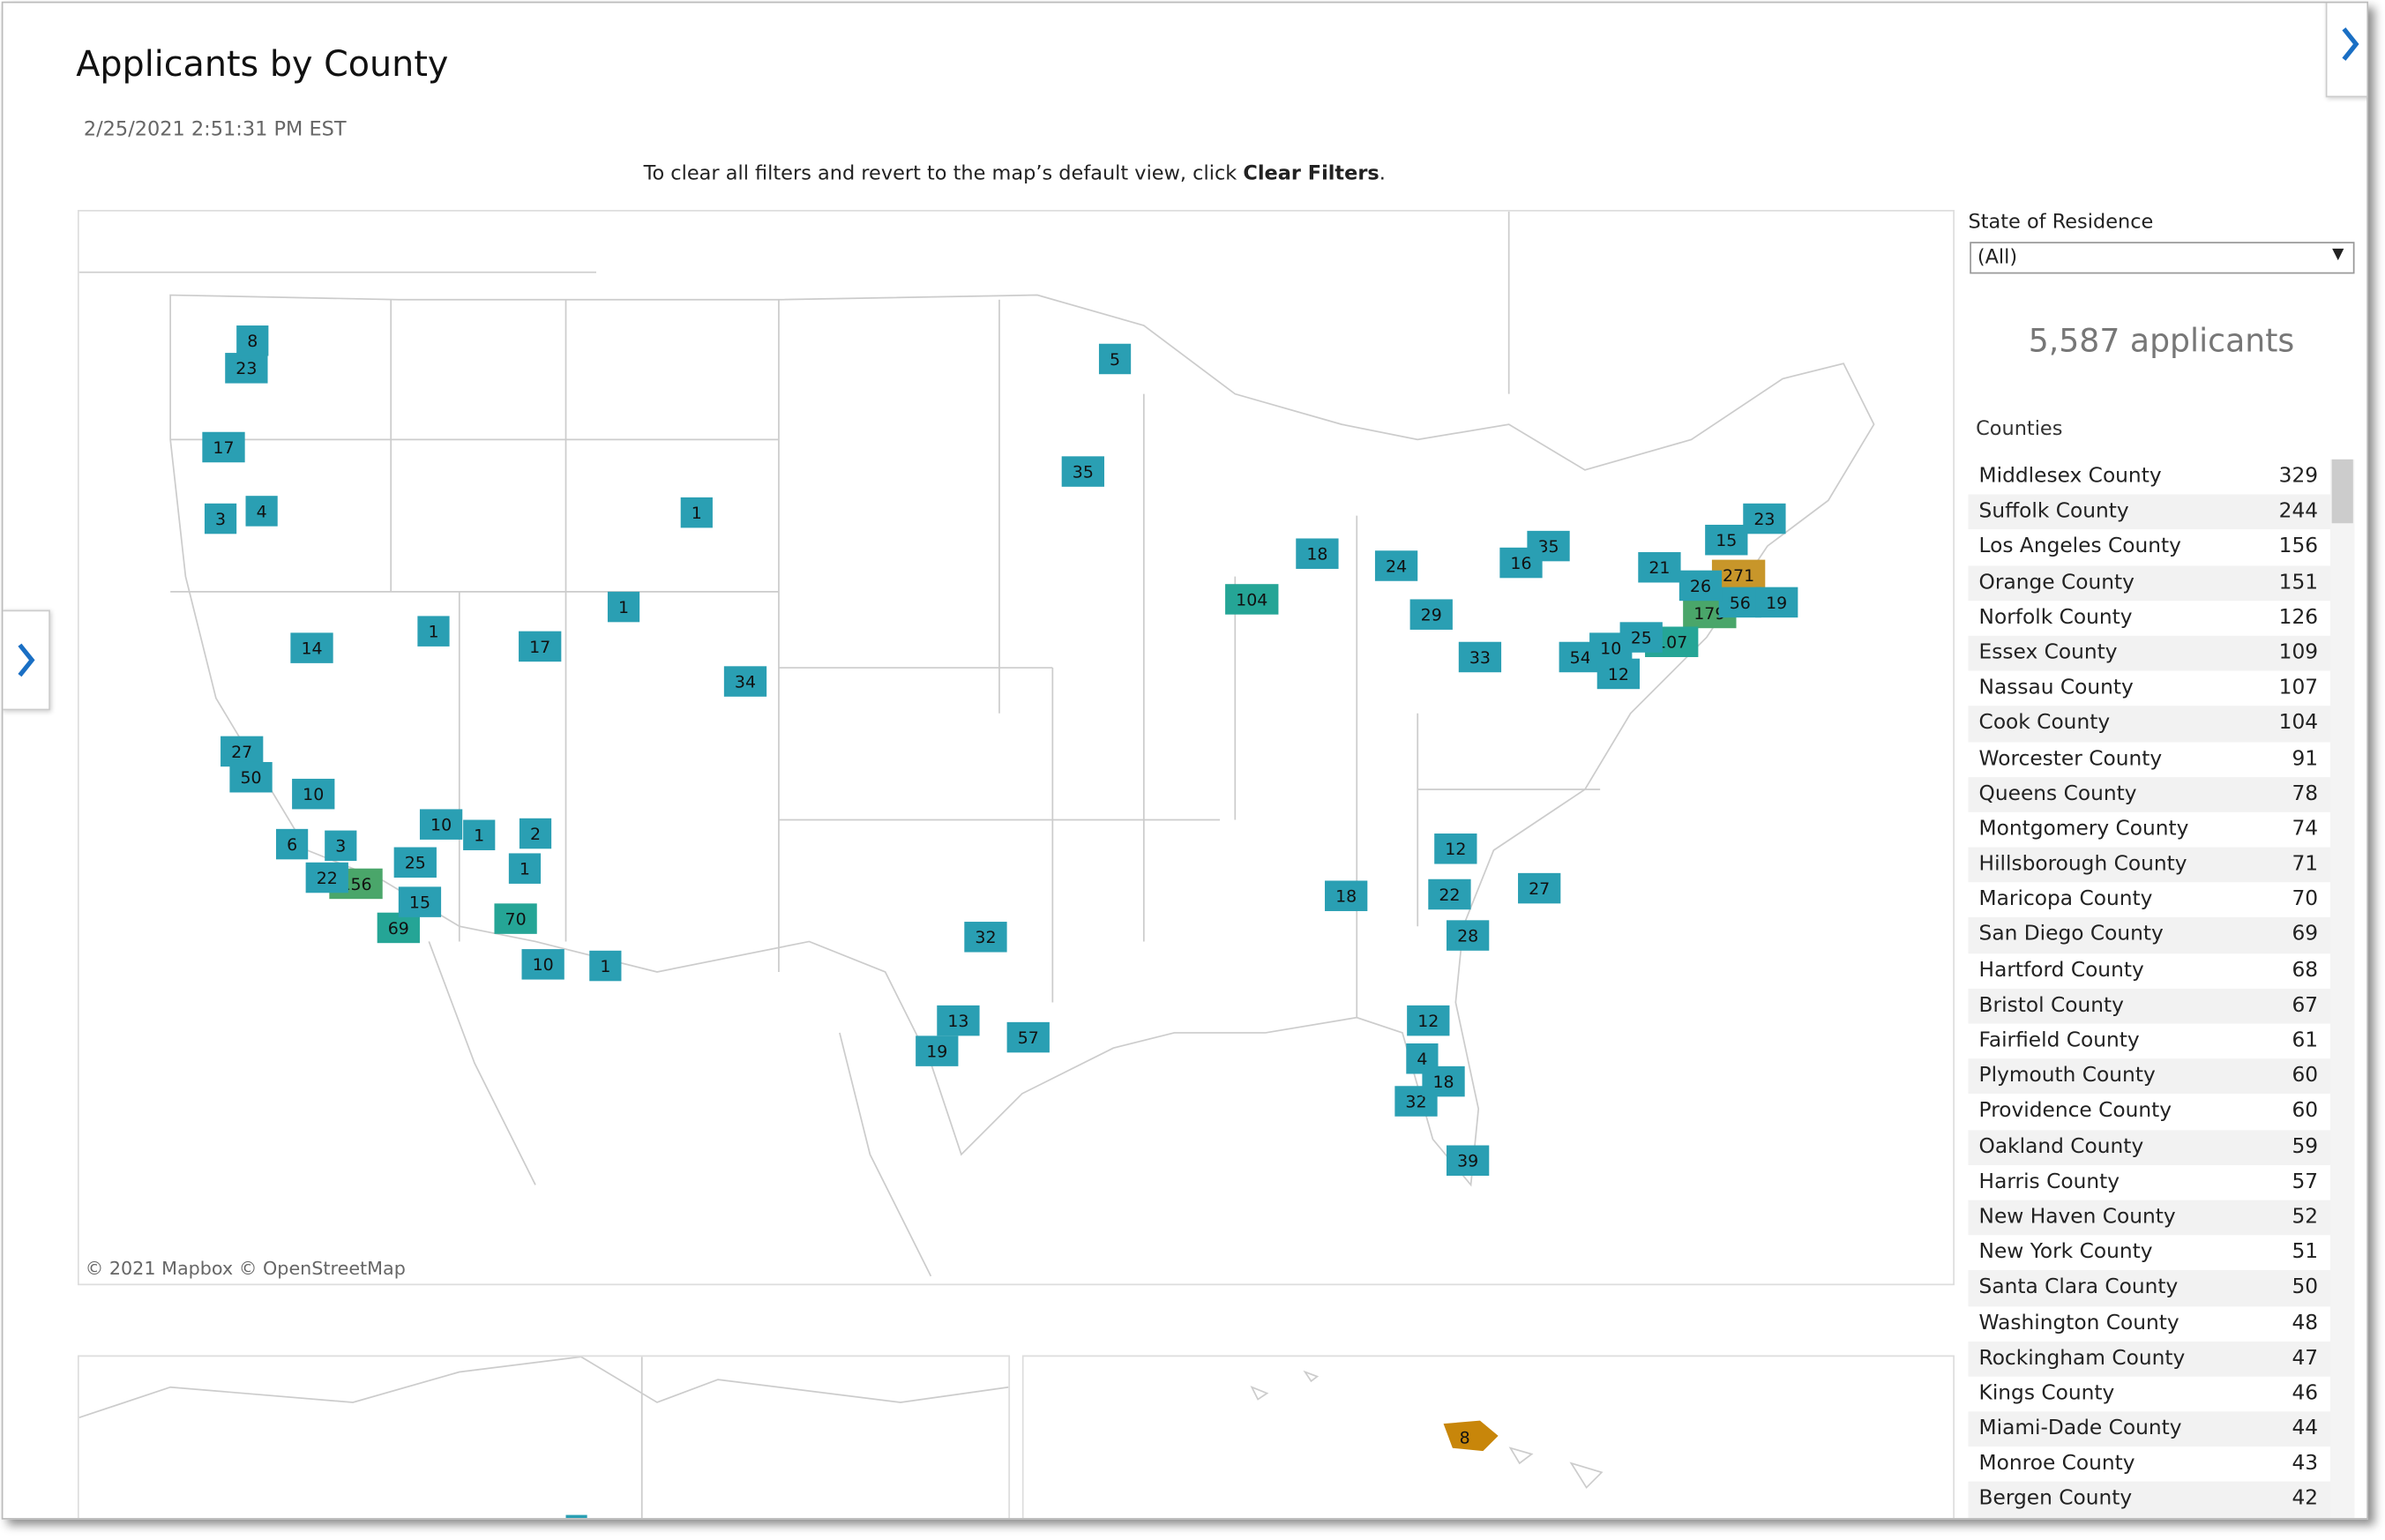 This screenshot has width=2385, height=1540. Describe the element at coordinates (2148, 759) in the screenshot. I see `county-row: Worcester County 91` at that location.